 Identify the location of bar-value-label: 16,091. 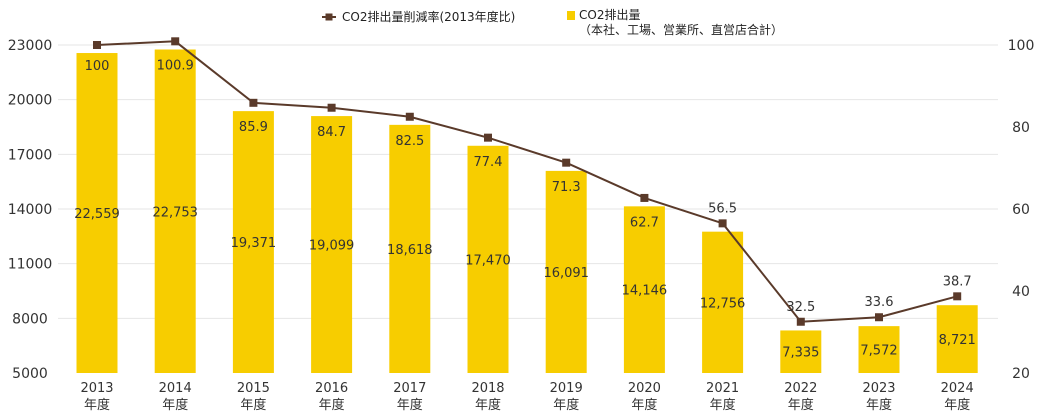
(566, 273).